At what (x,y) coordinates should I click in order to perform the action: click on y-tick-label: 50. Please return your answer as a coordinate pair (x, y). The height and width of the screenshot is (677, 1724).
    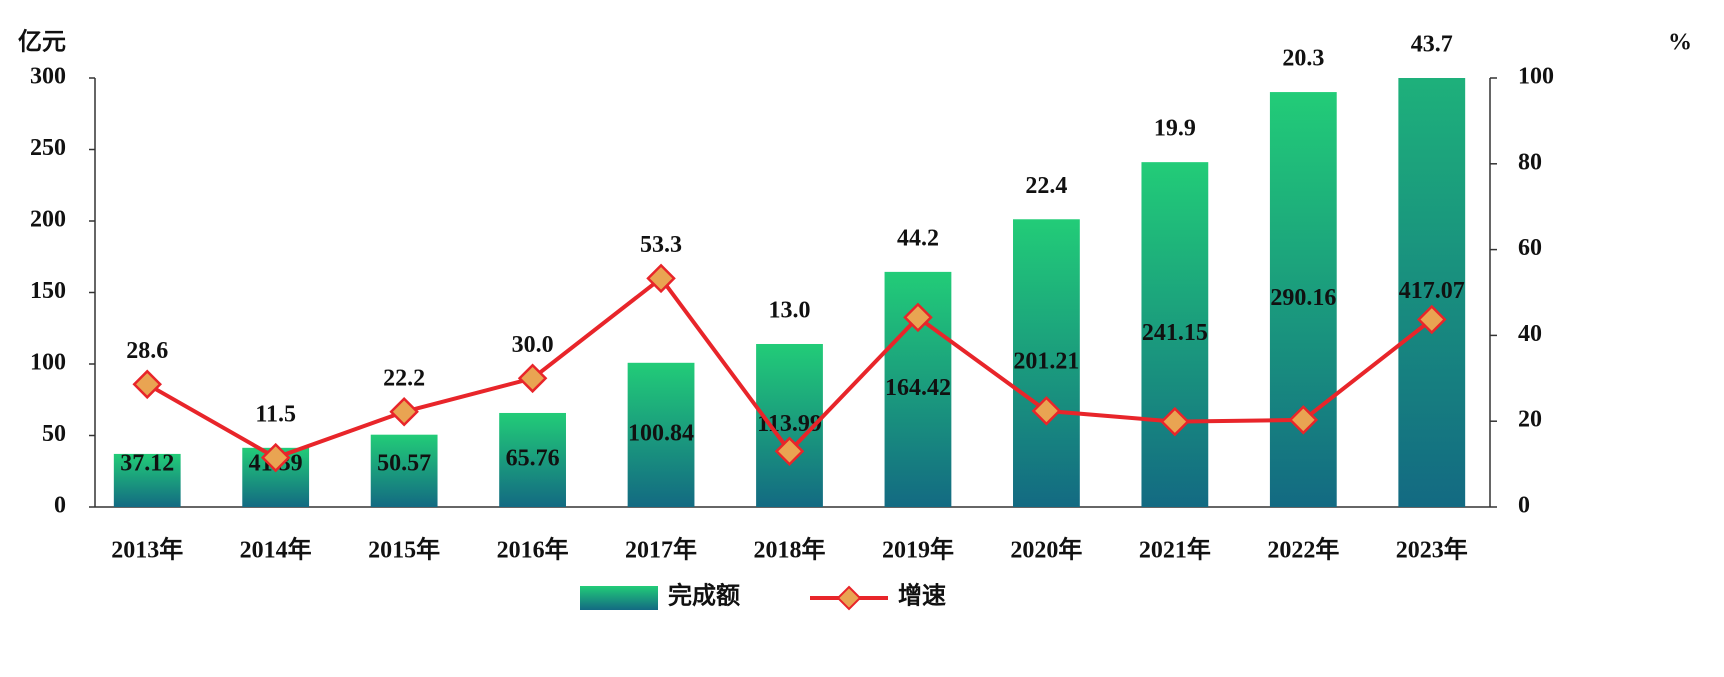
    Looking at the image, I should click on (54, 434).